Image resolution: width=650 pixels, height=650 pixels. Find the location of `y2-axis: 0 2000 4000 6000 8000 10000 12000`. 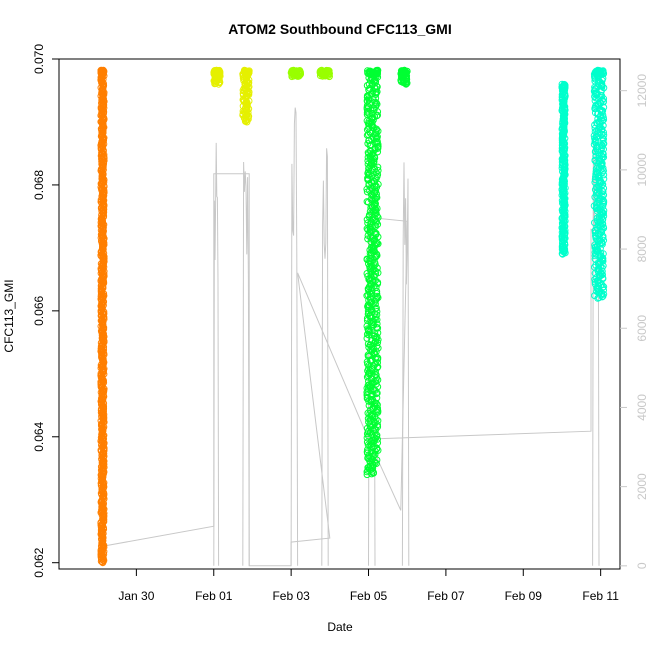

y2-axis: 0 2000 4000 6000 8000 10000 12000 is located at coordinates (634, 321).